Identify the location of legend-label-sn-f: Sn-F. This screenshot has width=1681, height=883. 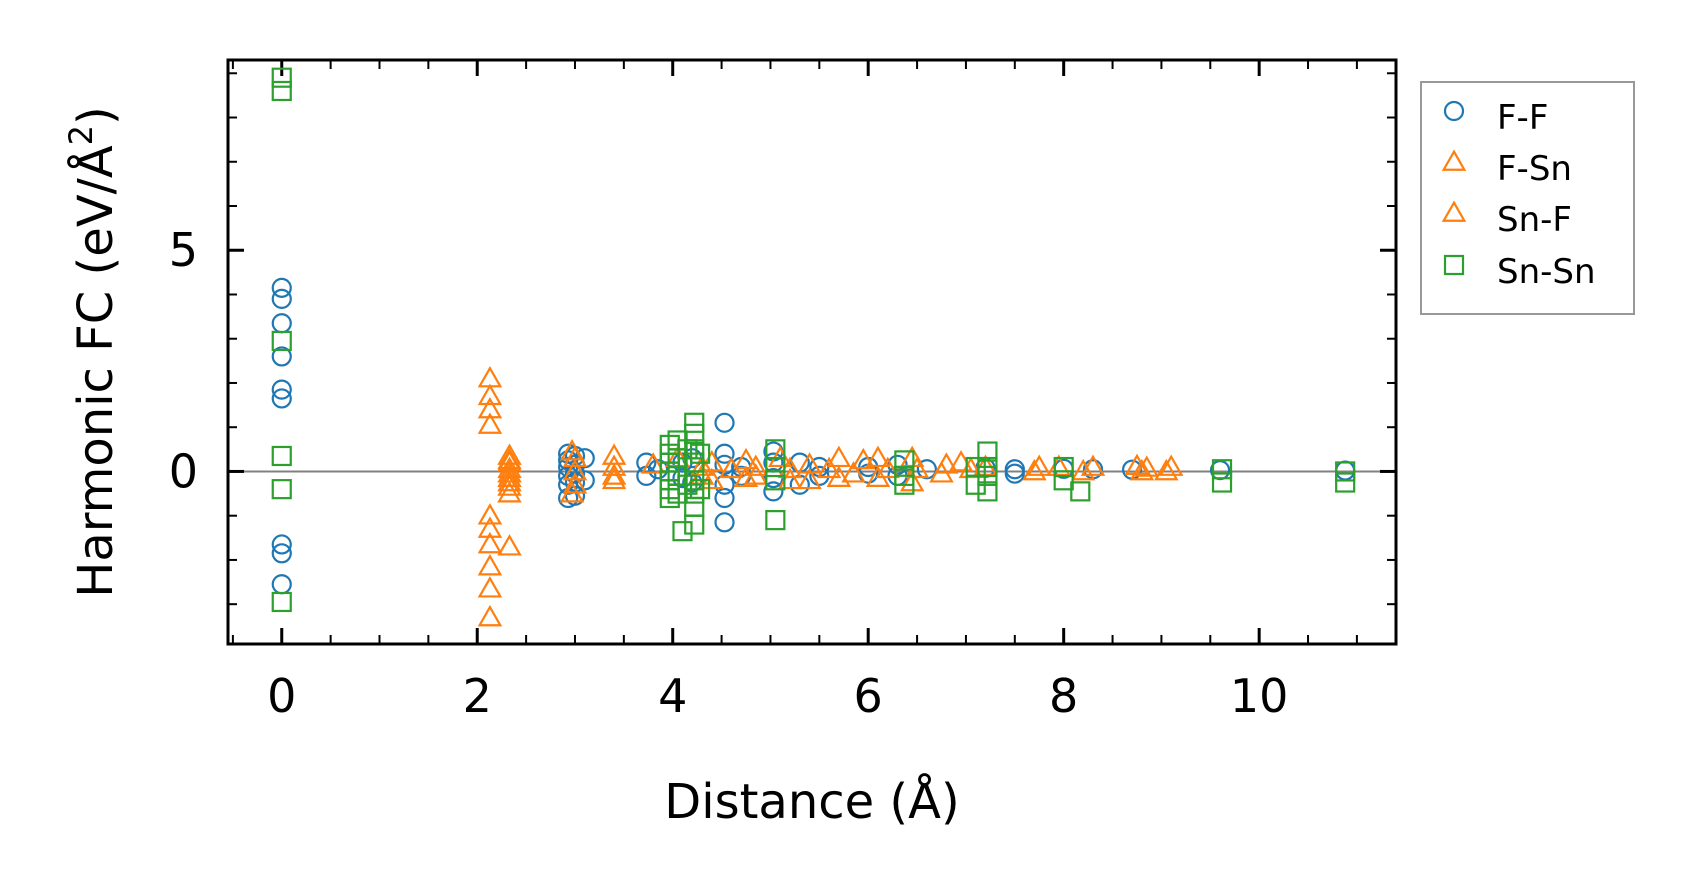
(1534, 220).